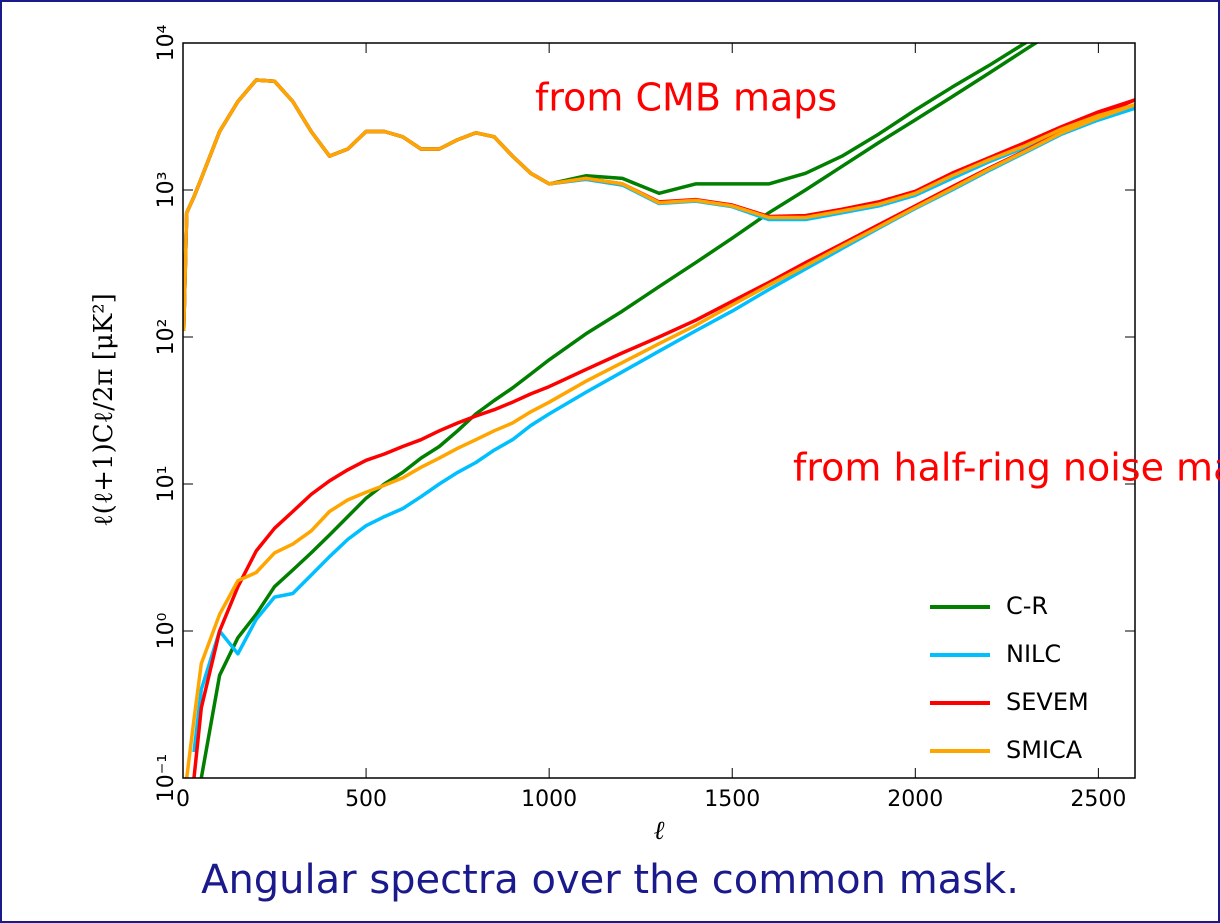  Describe the element at coordinates (166, 190) in the screenshot. I see `y-tick-label: 10³` at that location.